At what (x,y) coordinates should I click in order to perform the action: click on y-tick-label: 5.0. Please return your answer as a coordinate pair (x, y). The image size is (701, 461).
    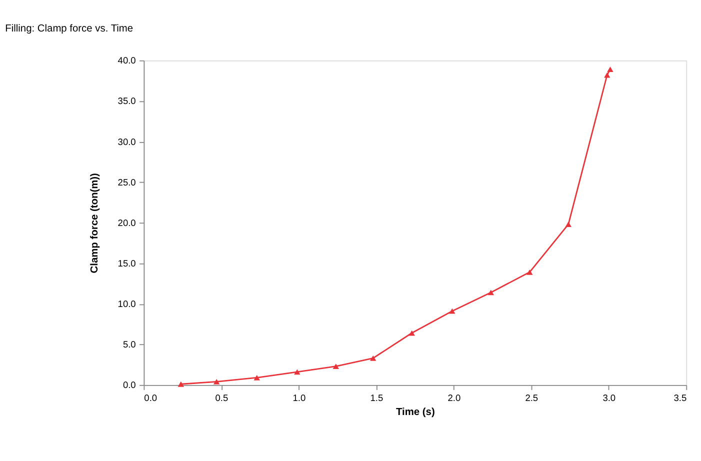
    Looking at the image, I should click on (129, 345).